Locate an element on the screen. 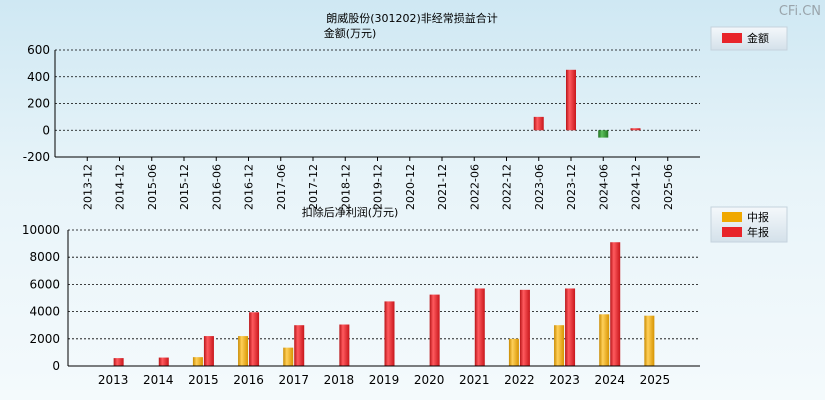 The width and height of the screenshot is (825, 400). chart1-legend-swatch is located at coordinates (732, 38).